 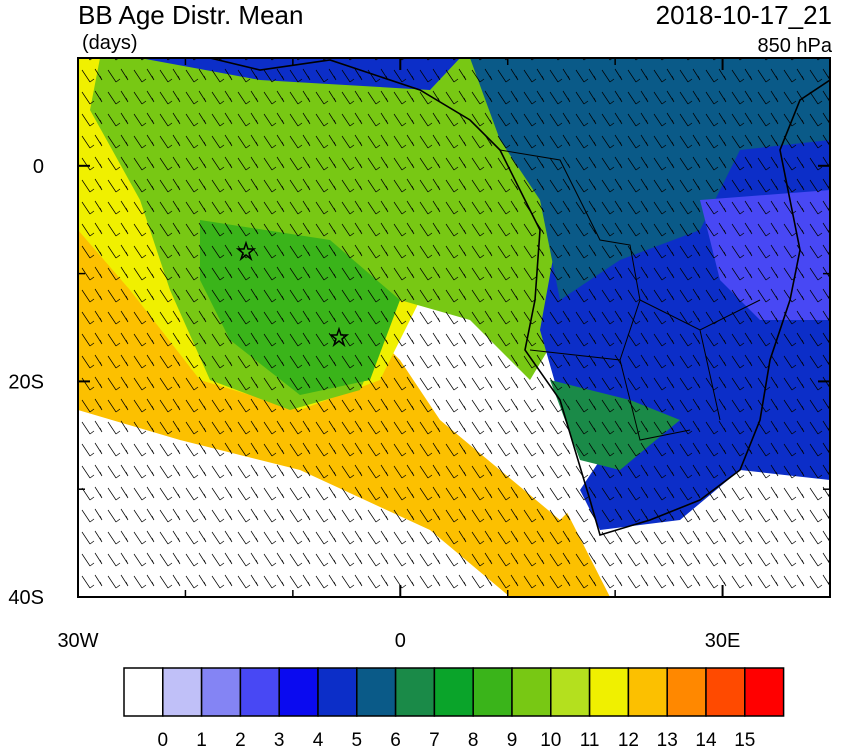 I want to click on level: 850 hPa, so click(x=794, y=46).